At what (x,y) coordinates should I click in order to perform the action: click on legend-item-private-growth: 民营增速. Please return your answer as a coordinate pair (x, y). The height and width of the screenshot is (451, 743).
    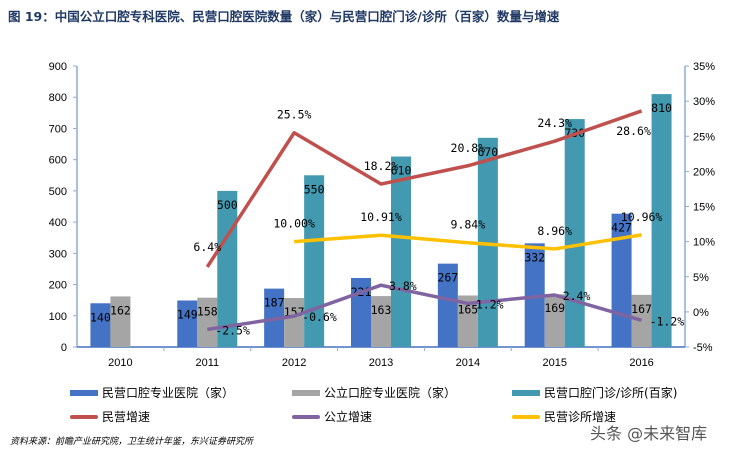
    Looking at the image, I should click on (110, 416).